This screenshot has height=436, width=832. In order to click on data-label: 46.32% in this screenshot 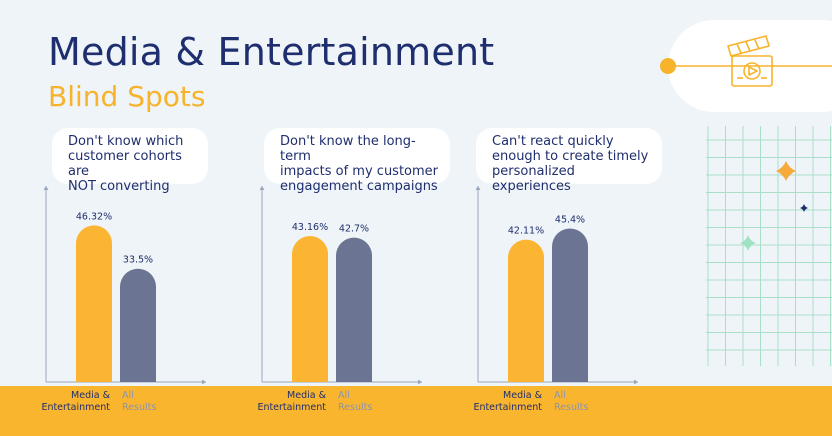, I will do `click(94, 216)`.